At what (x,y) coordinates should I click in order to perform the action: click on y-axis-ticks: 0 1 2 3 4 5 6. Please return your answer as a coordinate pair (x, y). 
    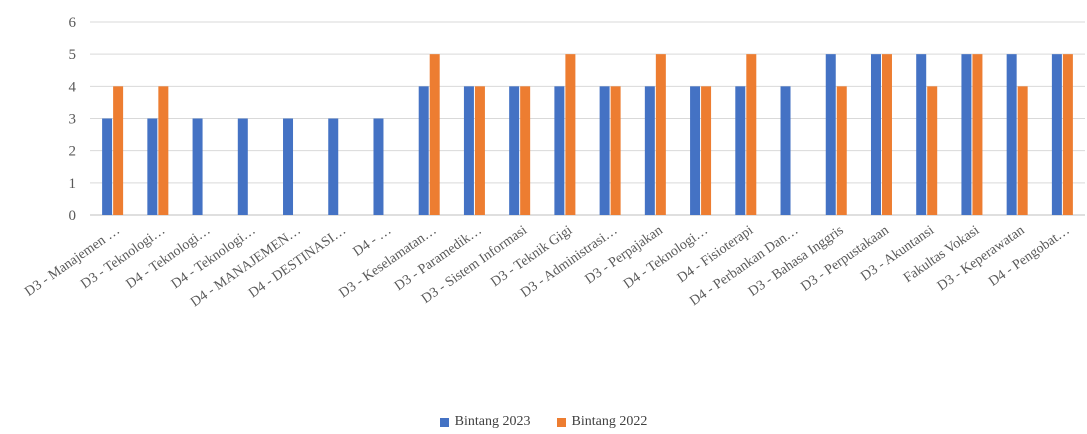
    Looking at the image, I should click on (73, 119).